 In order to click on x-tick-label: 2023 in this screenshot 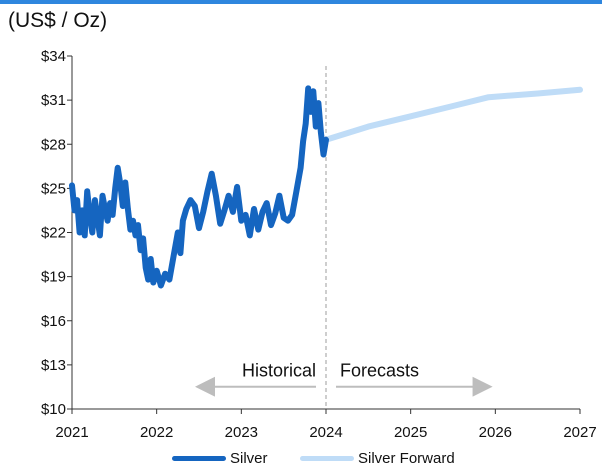, I will do `click(241, 432)`.